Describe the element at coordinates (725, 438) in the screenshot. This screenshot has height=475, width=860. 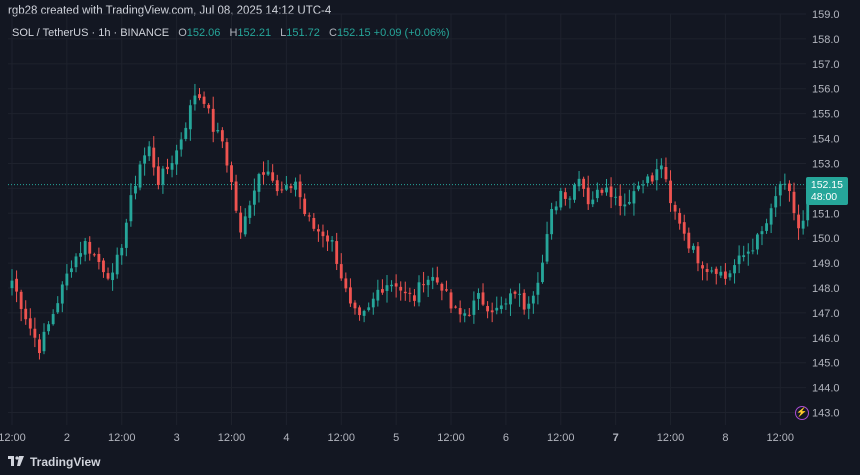
I see `time-tick-label: 8` at that location.